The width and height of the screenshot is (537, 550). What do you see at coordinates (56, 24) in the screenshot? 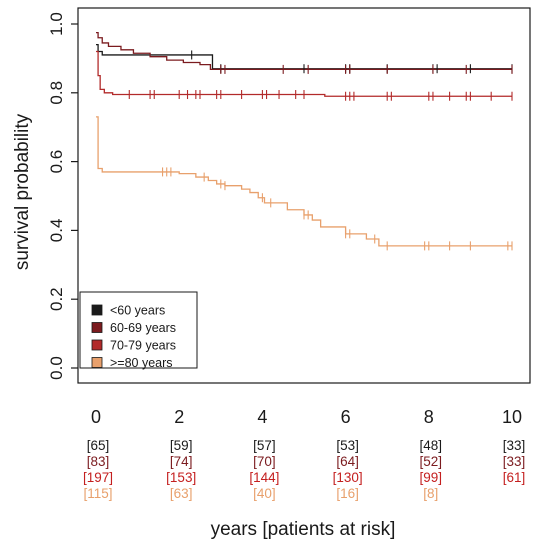
I see `y-tick-label: 1.0` at bounding box center [56, 24].